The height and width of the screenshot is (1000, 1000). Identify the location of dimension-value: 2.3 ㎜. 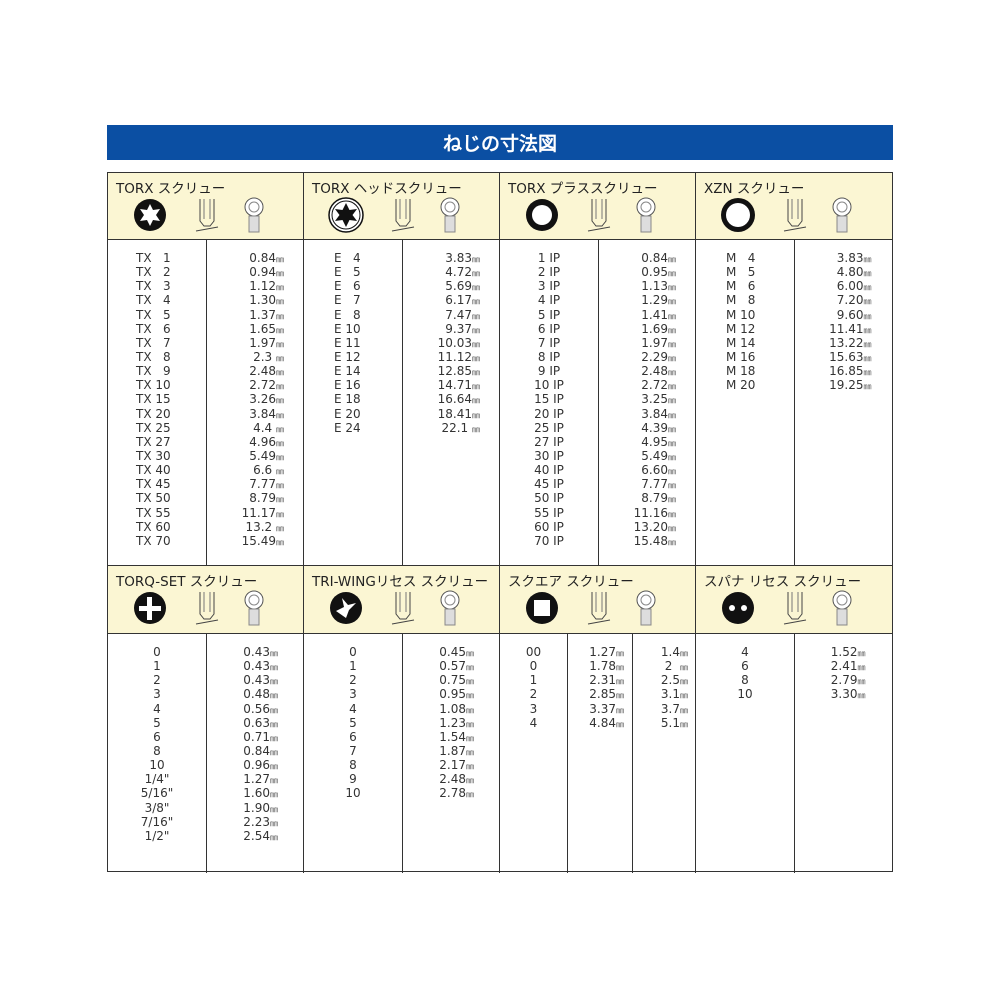
(255, 357).